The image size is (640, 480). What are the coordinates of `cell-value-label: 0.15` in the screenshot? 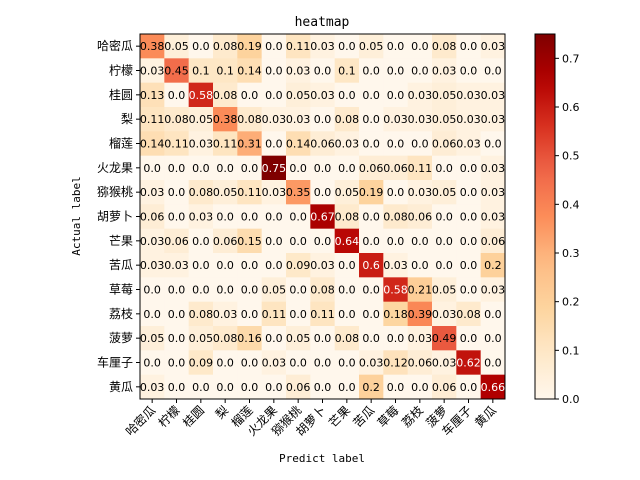 It's located at (249, 241).